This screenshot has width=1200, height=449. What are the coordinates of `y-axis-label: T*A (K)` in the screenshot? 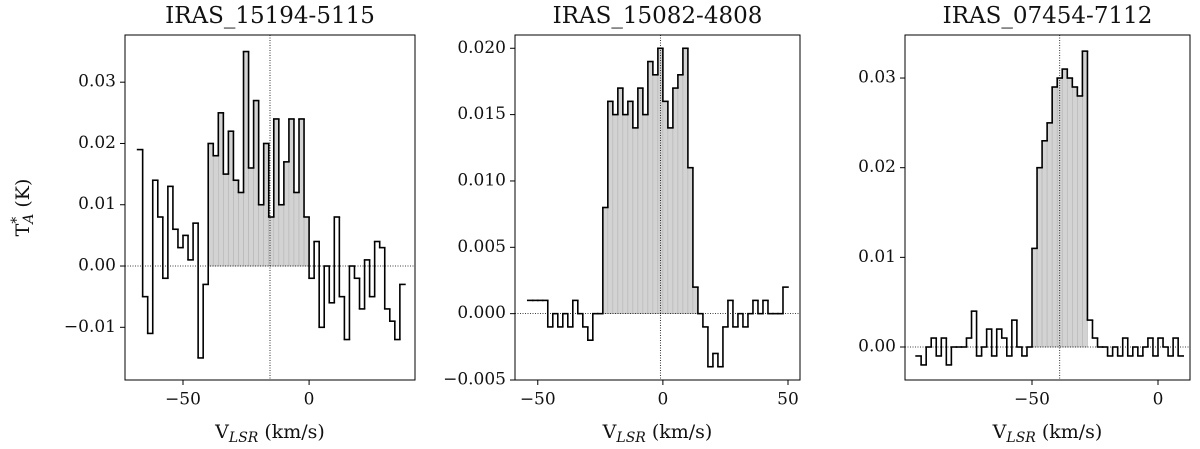 It's located at (23, 208).